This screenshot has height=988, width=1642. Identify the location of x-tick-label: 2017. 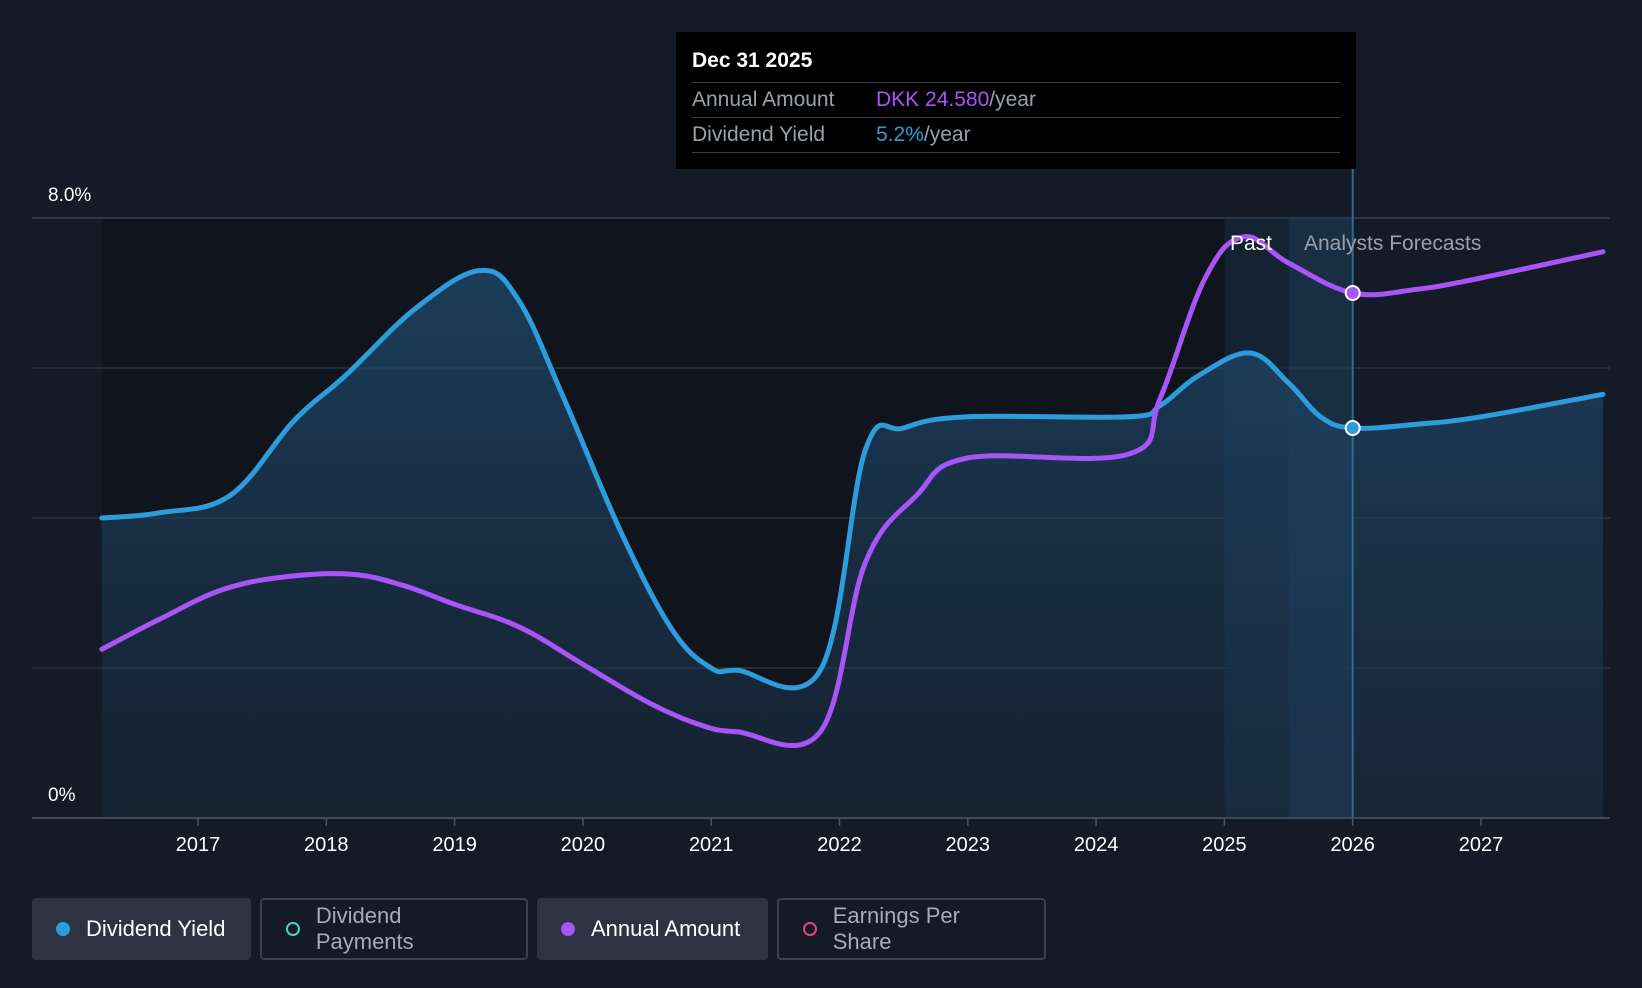
(198, 845).